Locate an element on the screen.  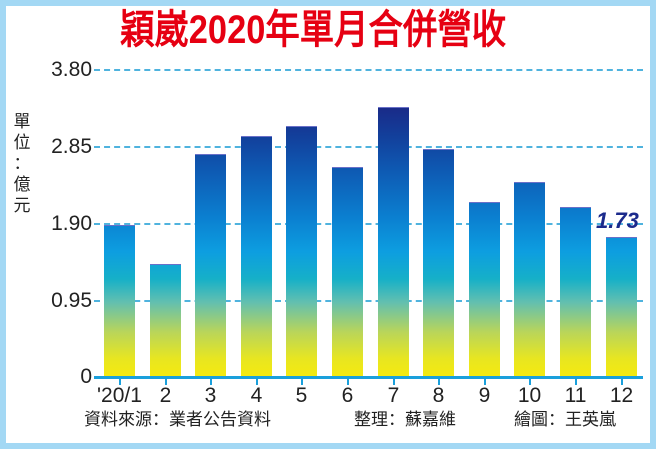
x-tick-label: '20/1 is located at coordinates (119, 395).